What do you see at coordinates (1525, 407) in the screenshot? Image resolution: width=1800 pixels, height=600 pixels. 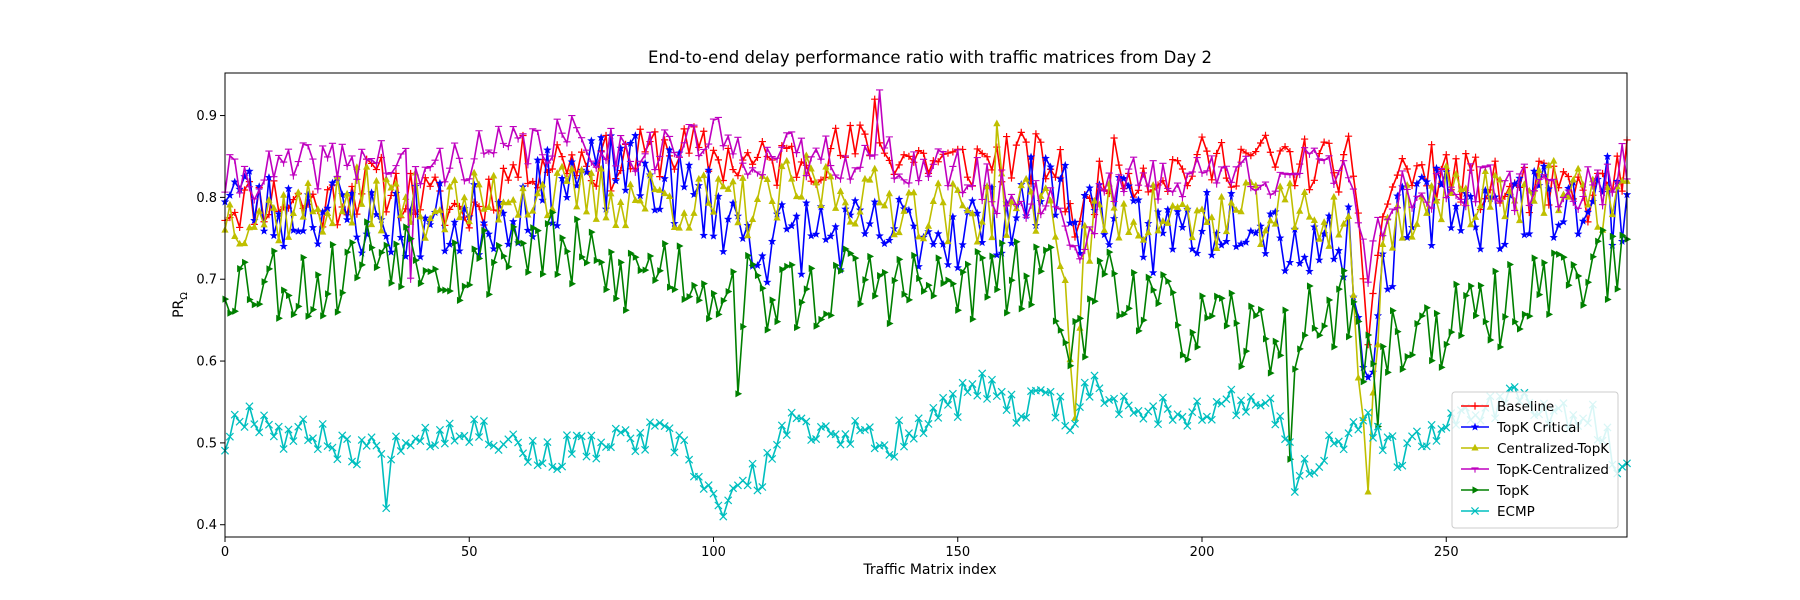 I see `legend-label-baseline: Baseline` at bounding box center [1525, 407].